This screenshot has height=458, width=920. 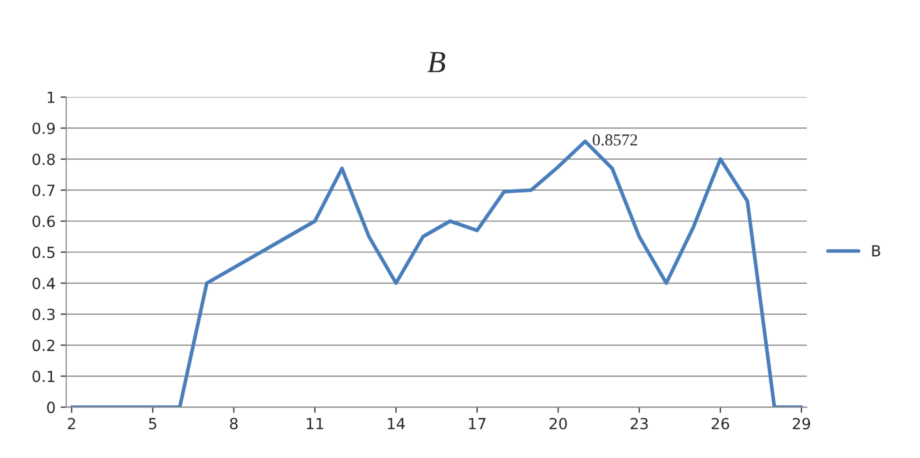 I want to click on y-tick-label: 0.8, so click(x=43, y=160).